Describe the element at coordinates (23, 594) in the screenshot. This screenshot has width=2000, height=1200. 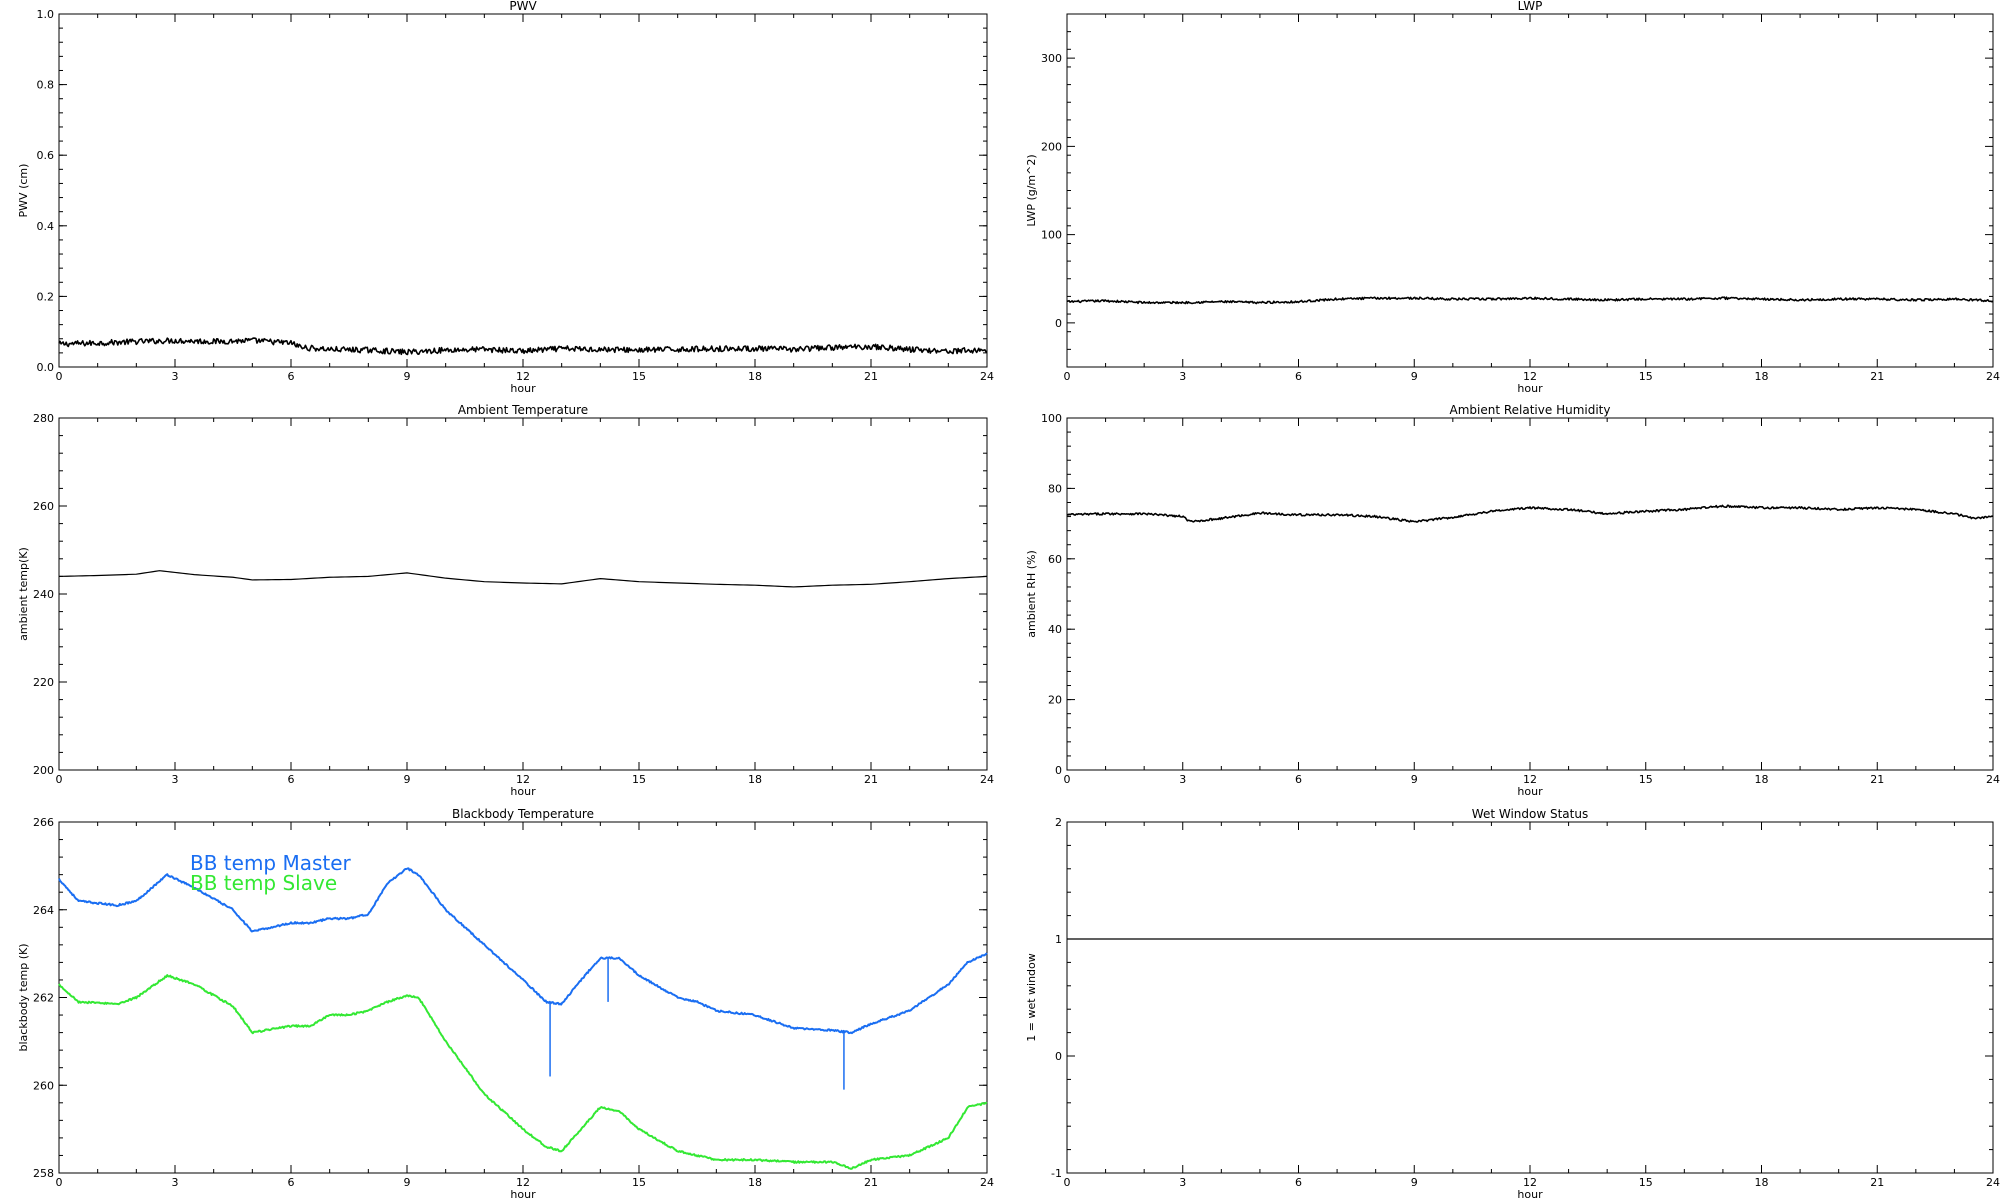
I see `y-axis-label: ambient temp(K)` at that location.